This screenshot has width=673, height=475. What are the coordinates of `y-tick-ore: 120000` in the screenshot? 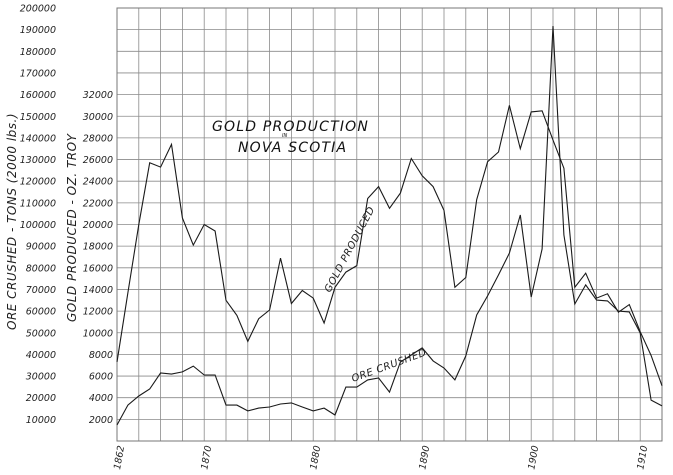 It's located at (38, 182).